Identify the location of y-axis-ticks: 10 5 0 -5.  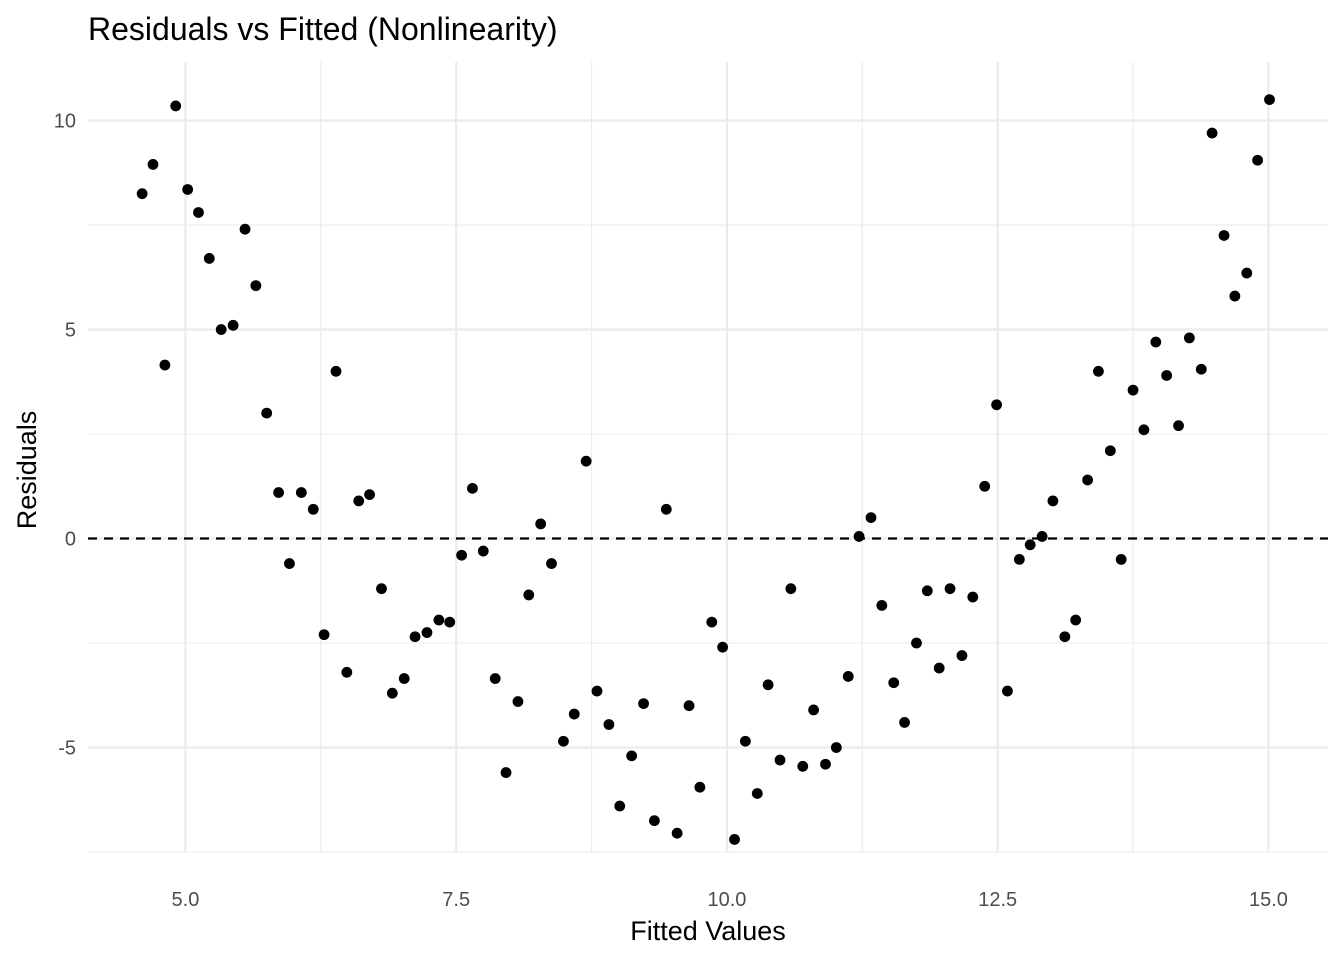
(65, 435).